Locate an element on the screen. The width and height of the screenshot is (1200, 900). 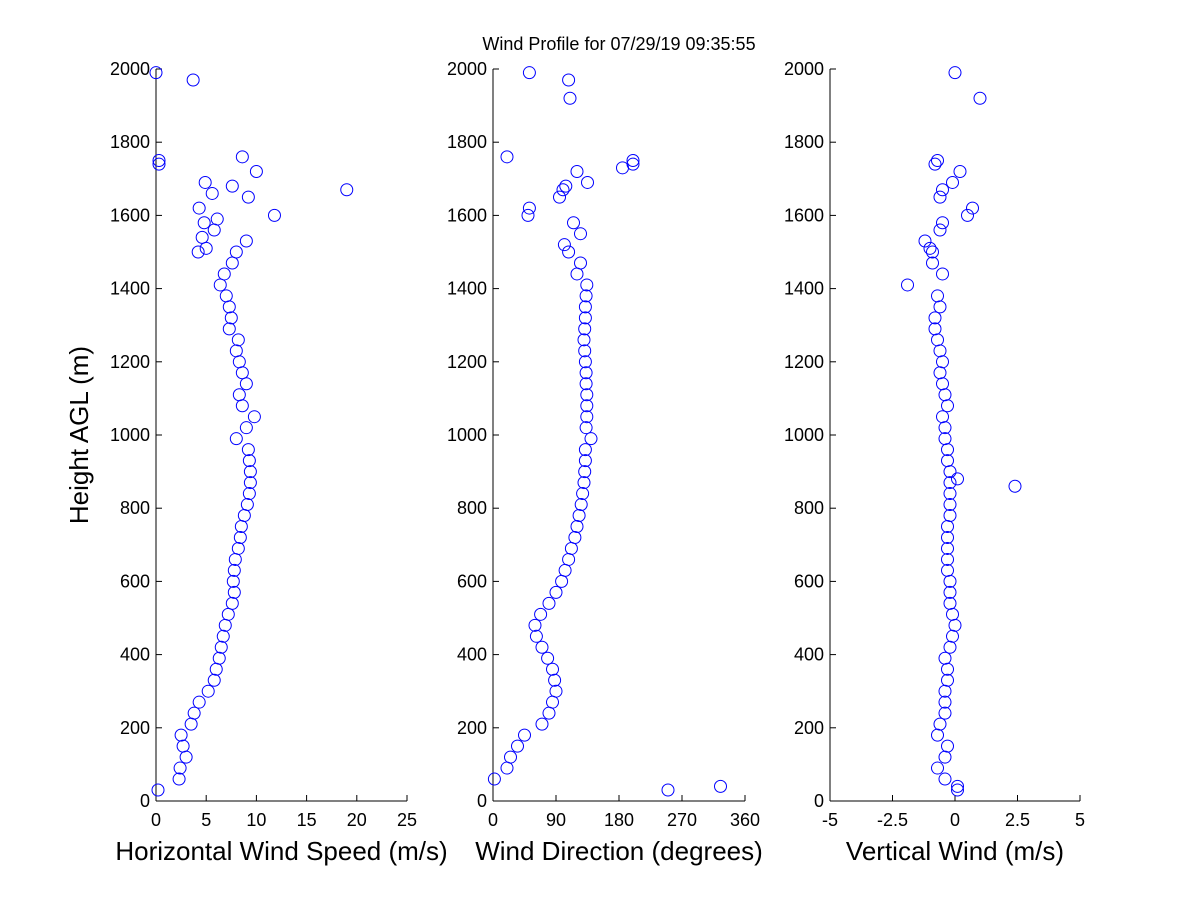
y-tick-label: 1400 is located at coordinates (130, 289).